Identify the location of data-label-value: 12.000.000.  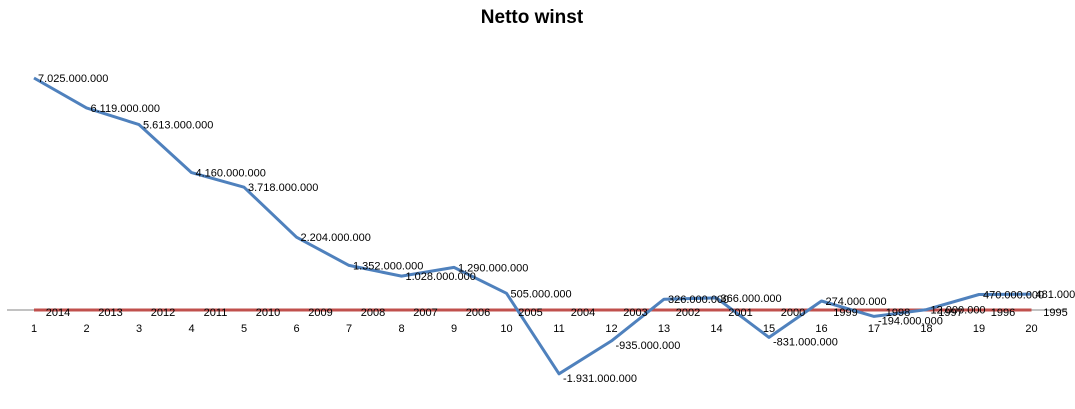
(958, 311).